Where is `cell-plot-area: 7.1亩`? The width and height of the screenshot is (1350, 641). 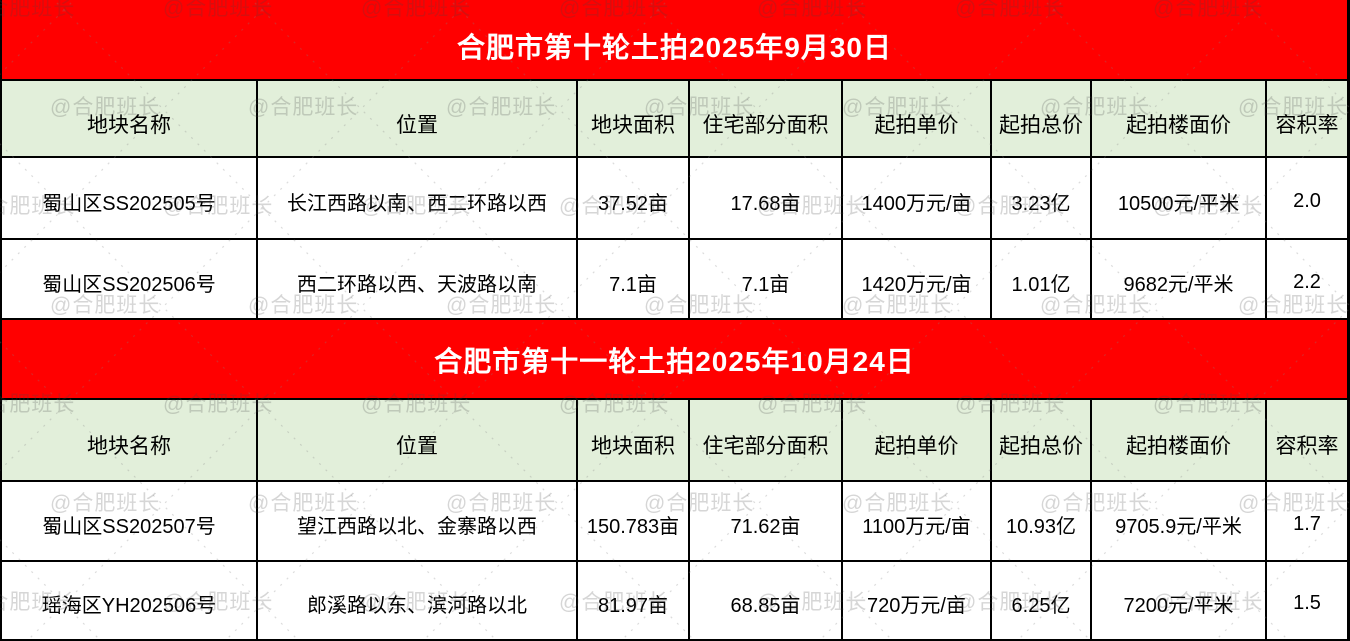
cell-plot-area: 7.1亩 is located at coordinates (634, 279).